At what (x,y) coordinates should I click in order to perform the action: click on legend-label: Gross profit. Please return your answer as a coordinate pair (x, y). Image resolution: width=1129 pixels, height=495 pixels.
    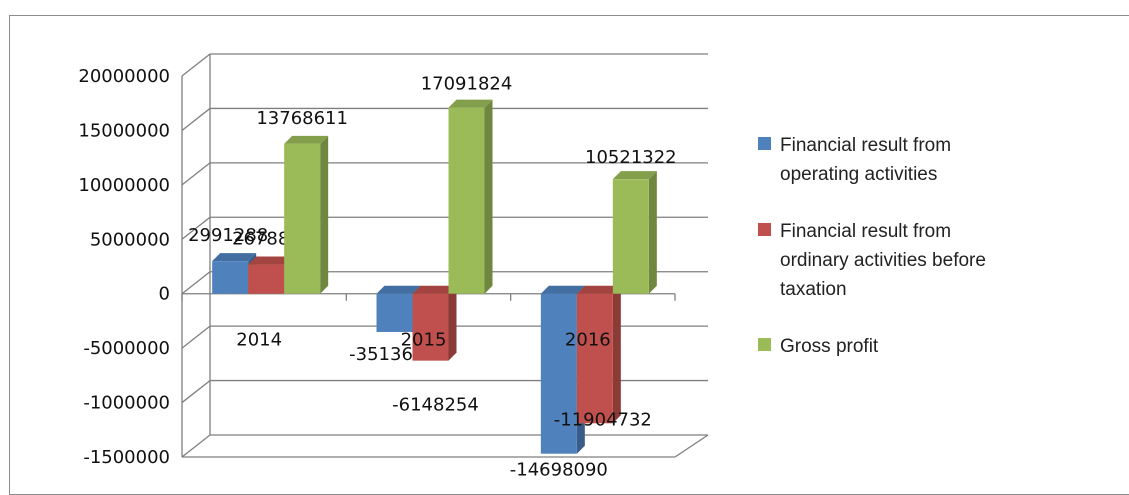
    Looking at the image, I should click on (829, 346).